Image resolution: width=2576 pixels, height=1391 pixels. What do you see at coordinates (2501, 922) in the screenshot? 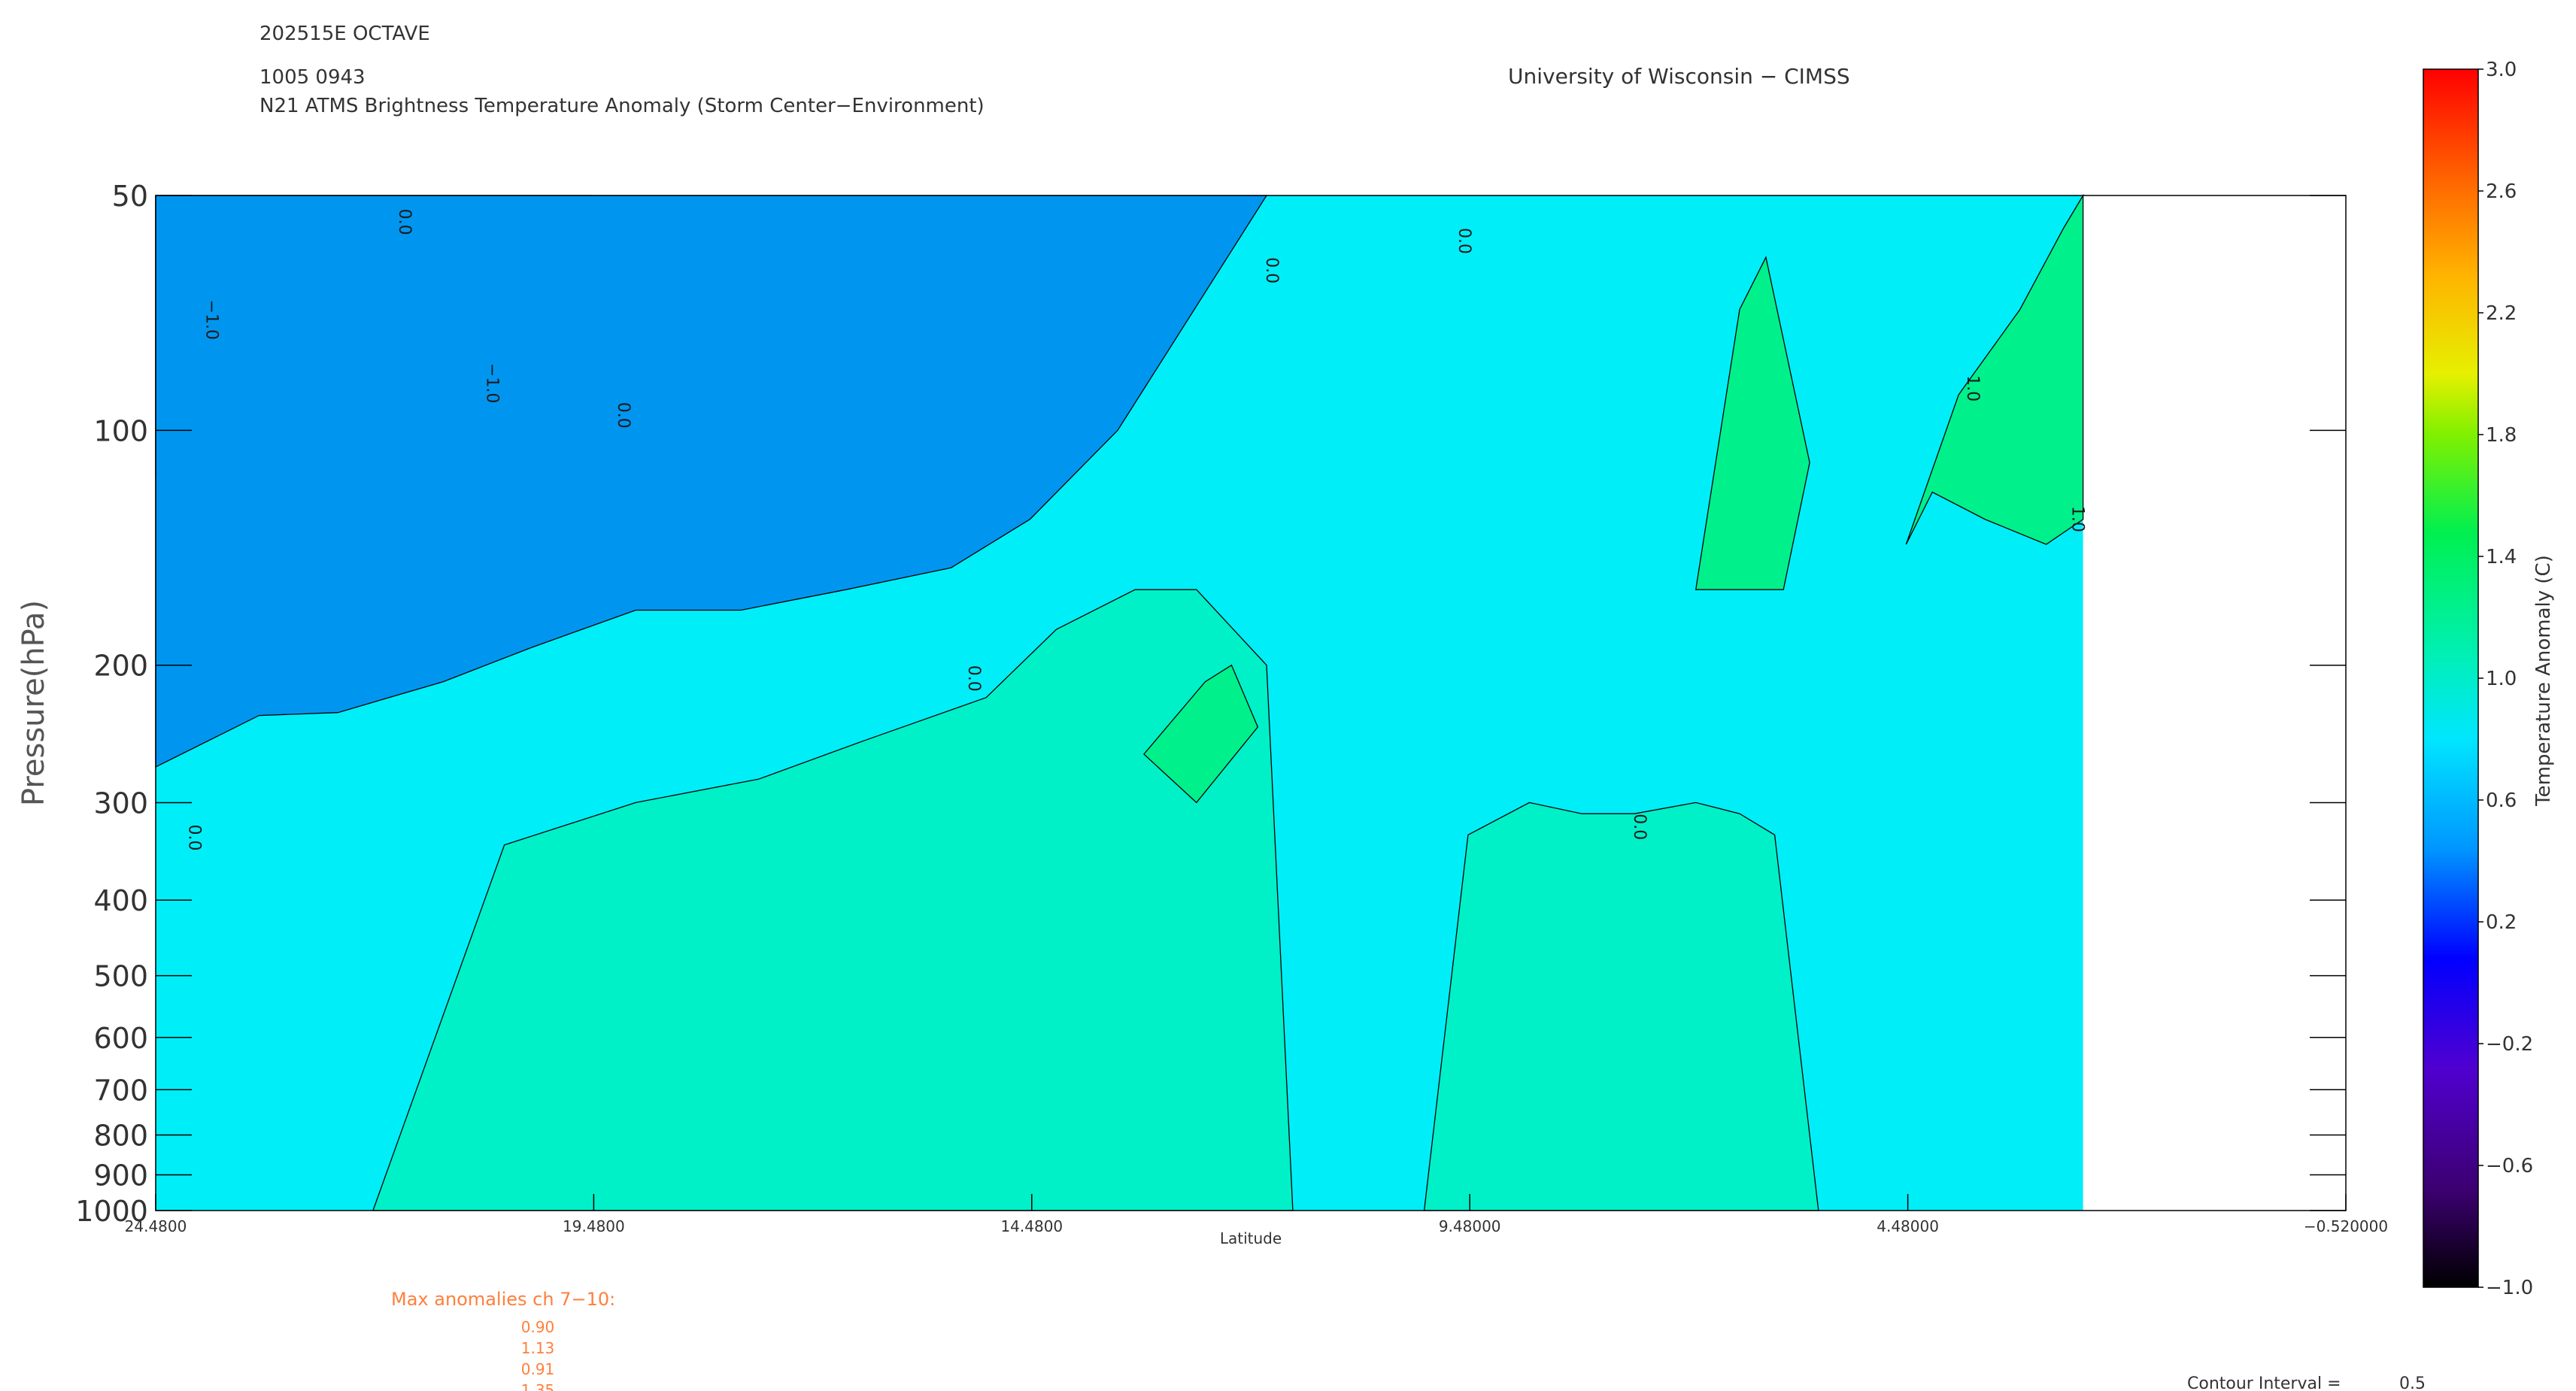
I see `colorbar-tick-label: 0.2` at bounding box center [2501, 922].